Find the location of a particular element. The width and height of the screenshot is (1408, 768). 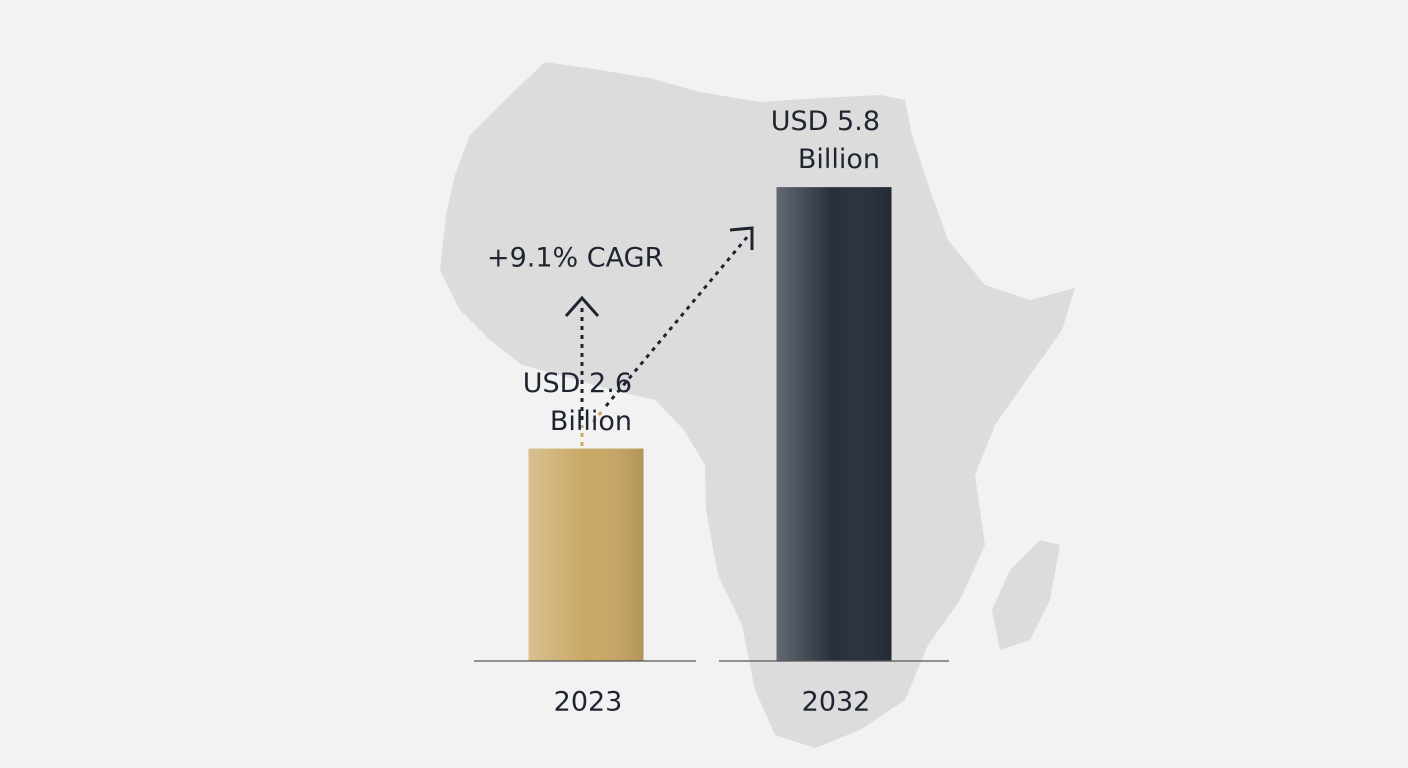

arrow-diagonal-gold is located at coordinates (598, 416).